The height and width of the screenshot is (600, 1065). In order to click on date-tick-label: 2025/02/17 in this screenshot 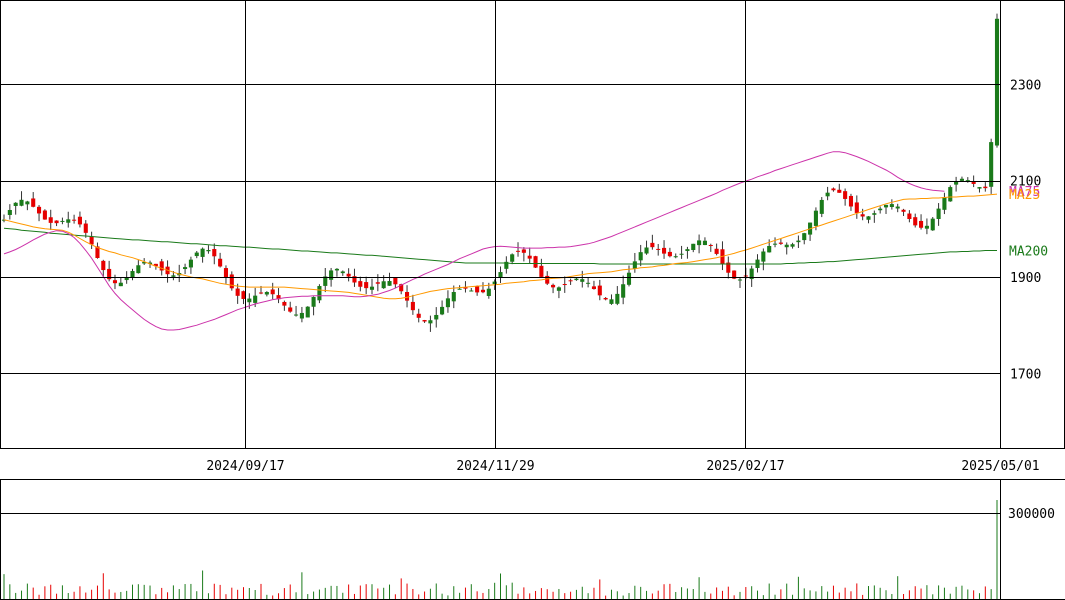, I will do `click(745, 466)`.